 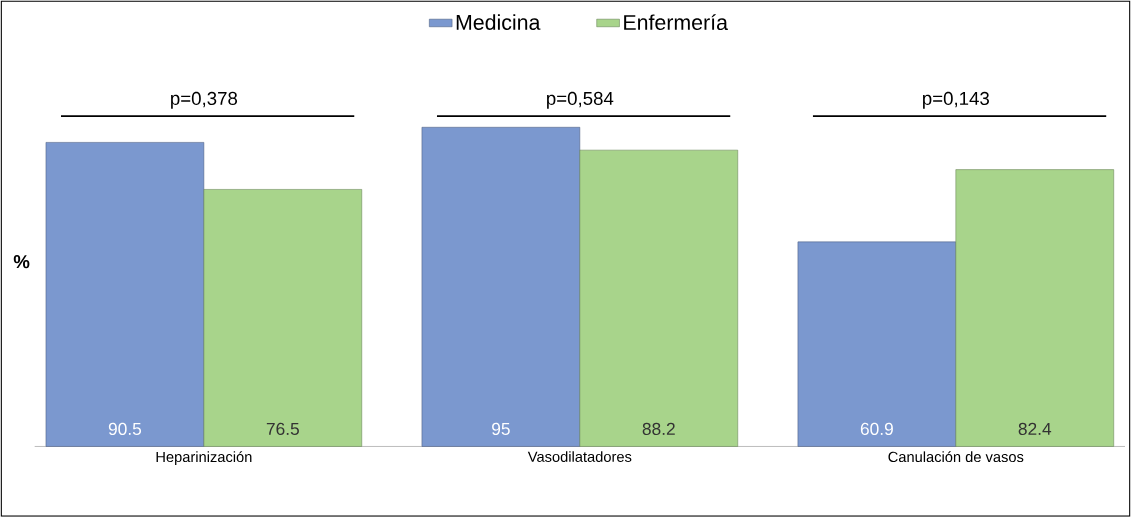 What do you see at coordinates (658, 428) in the screenshot?
I see `data-label: 88.2` at bounding box center [658, 428].